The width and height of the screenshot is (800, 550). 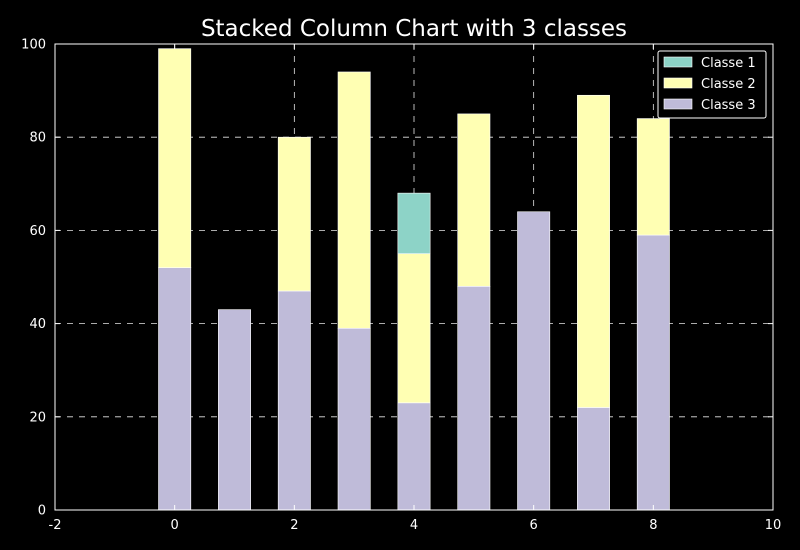 I want to click on legend-label-classe-1: Classe 1, so click(x=728, y=63).